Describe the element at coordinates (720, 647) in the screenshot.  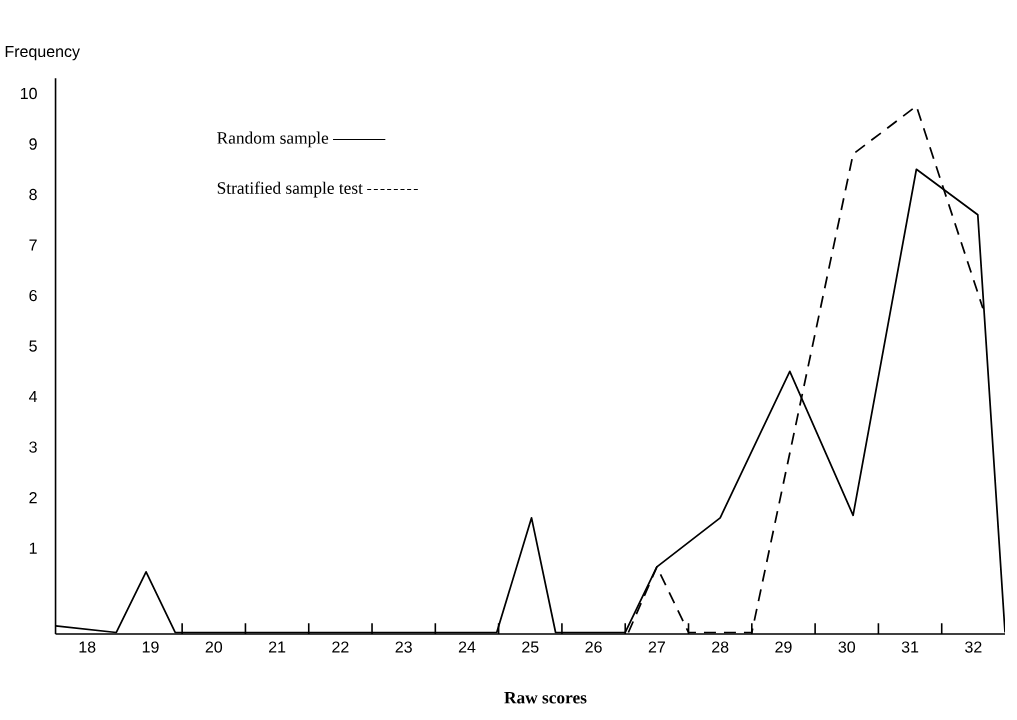
I see `x-tick-label: 28` at that location.